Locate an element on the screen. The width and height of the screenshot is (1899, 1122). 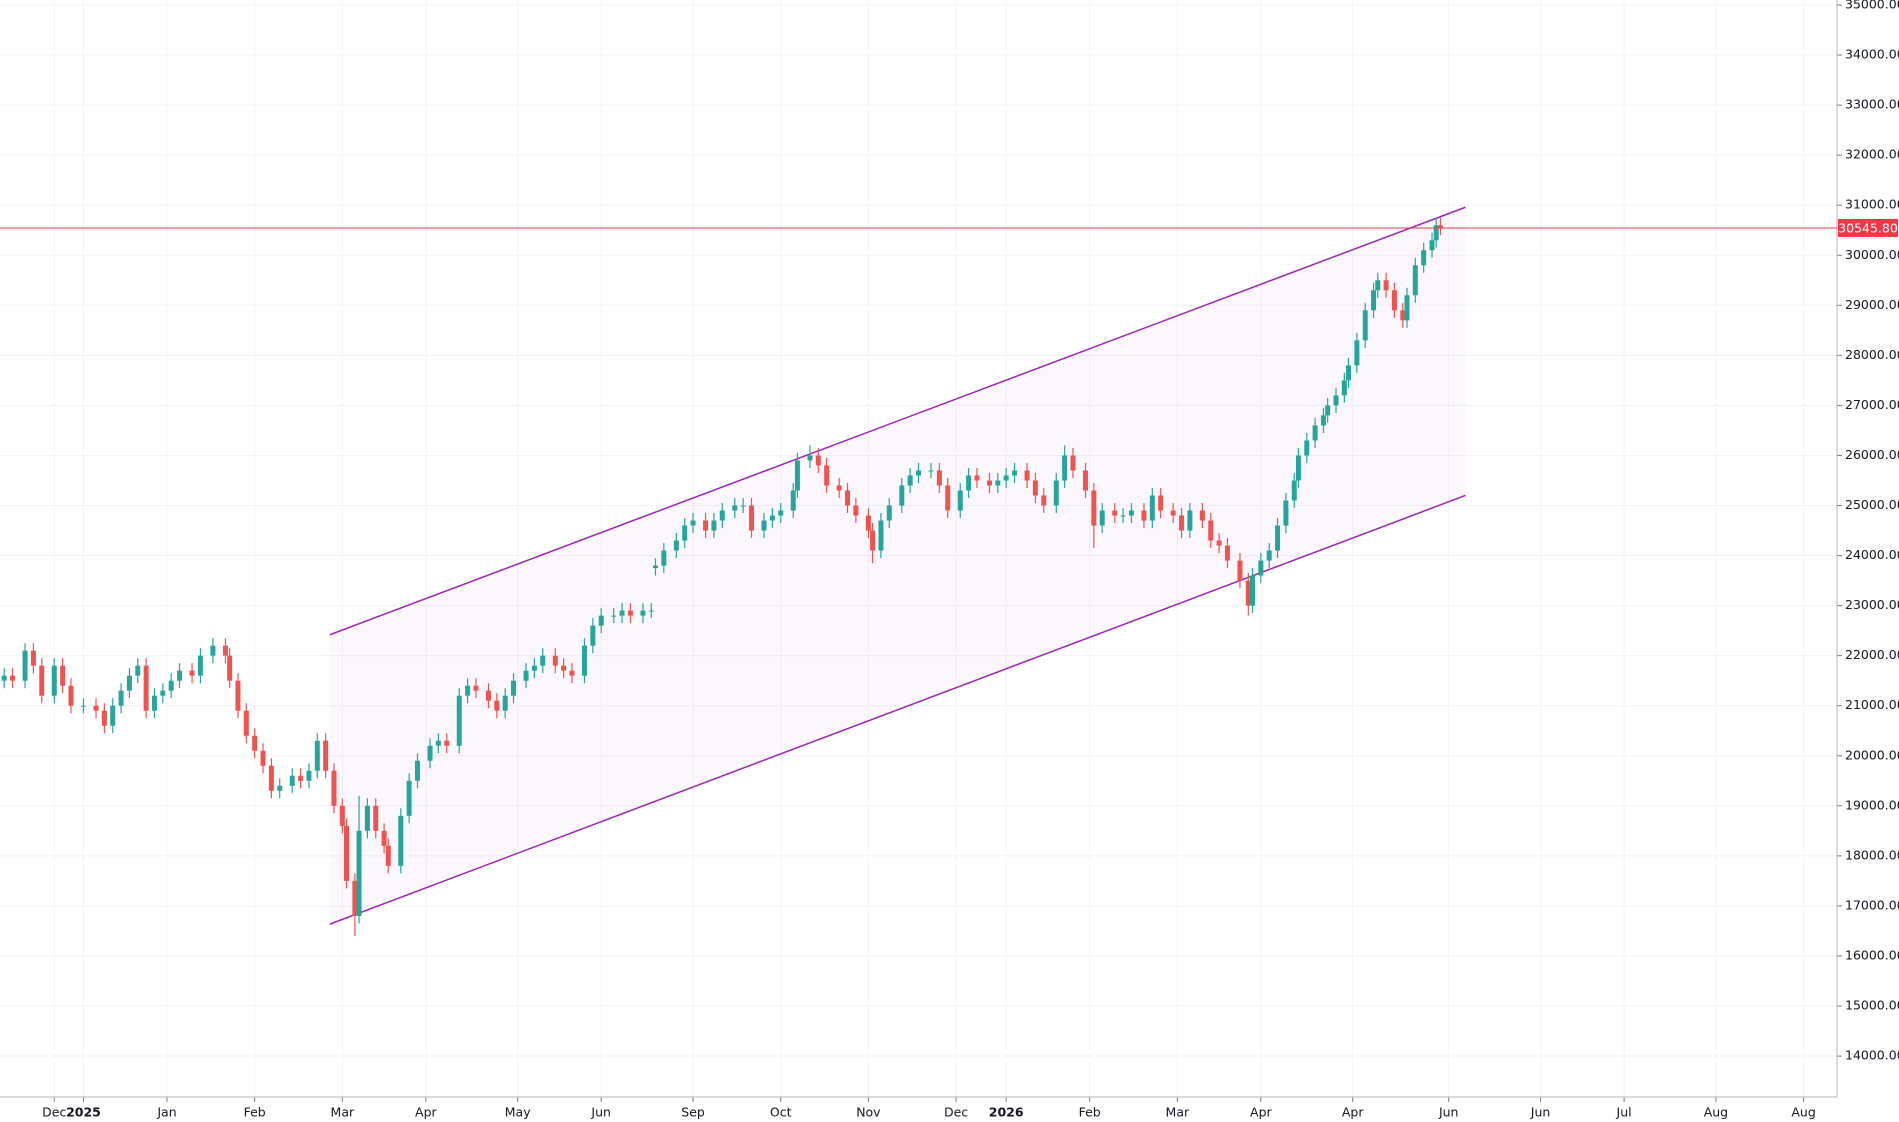
y-tick-label: 17000.00 is located at coordinates (1872, 904).